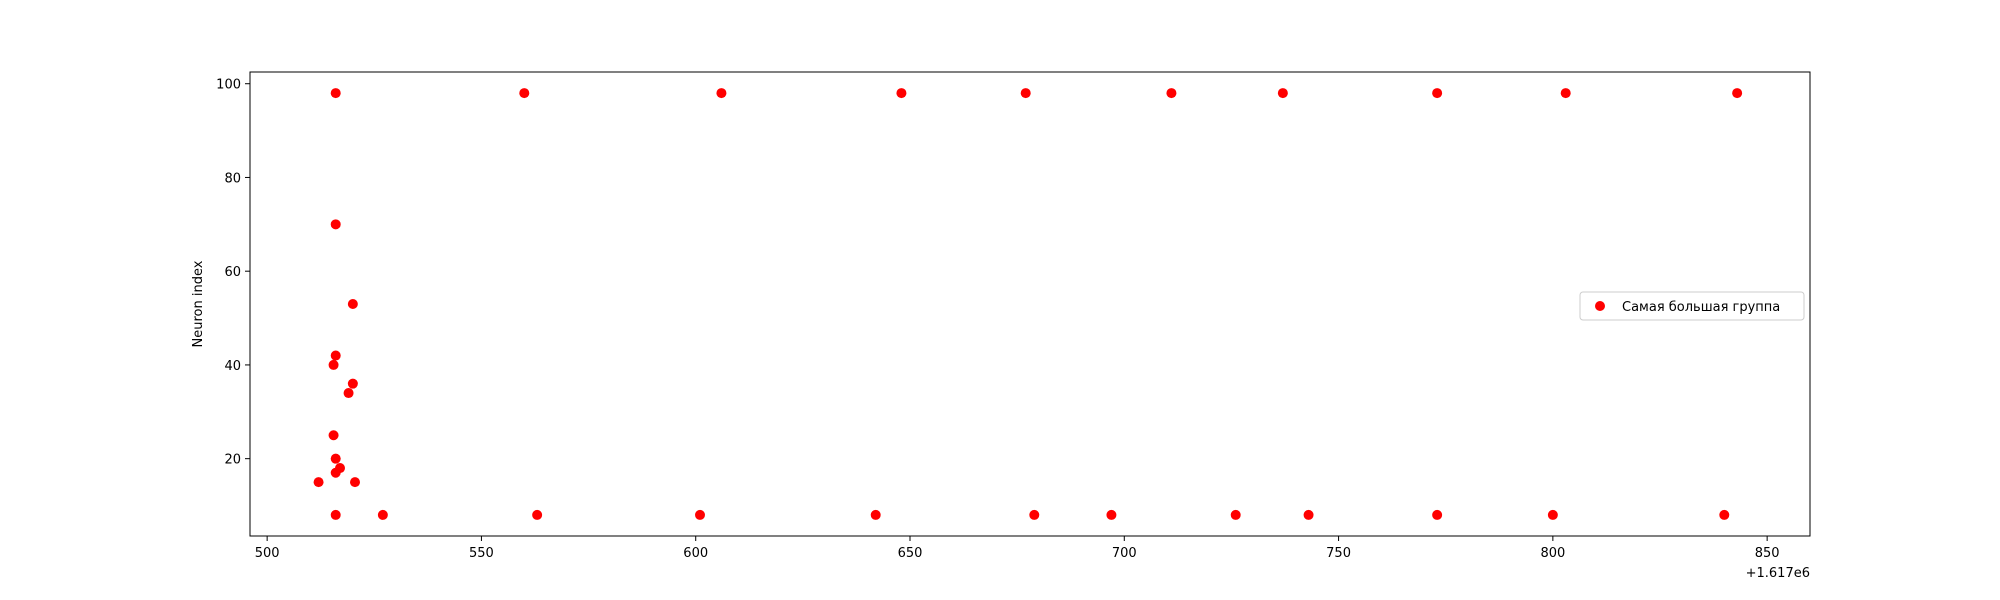 The width and height of the screenshot is (2000, 600). What do you see at coordinates (695, 553) in the screenshot?
I see `x-tick-label: 600` at bounding box center [695, 553].